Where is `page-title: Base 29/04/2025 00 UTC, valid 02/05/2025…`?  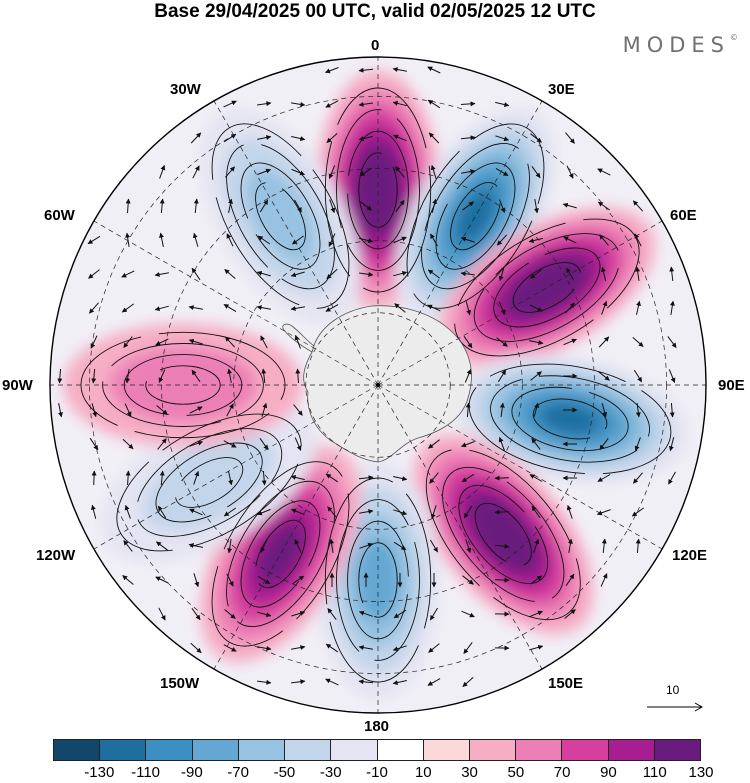 page-title: Base 29/04/2025 00 UTC, valid 02/05/2025… is located at coordinates (375, 11).